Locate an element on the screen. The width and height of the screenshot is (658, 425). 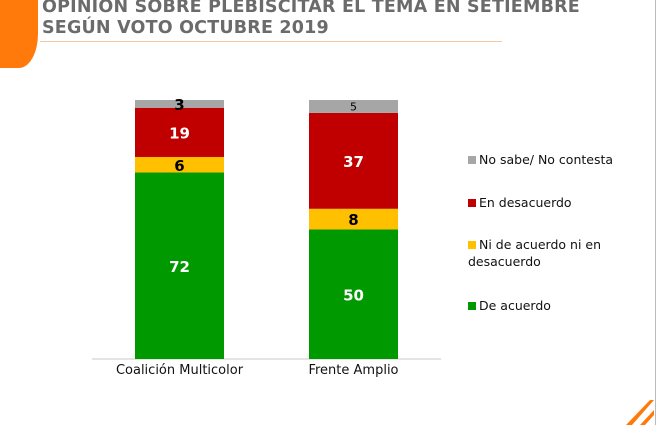
title-underline is located at coordinates (271, 41).